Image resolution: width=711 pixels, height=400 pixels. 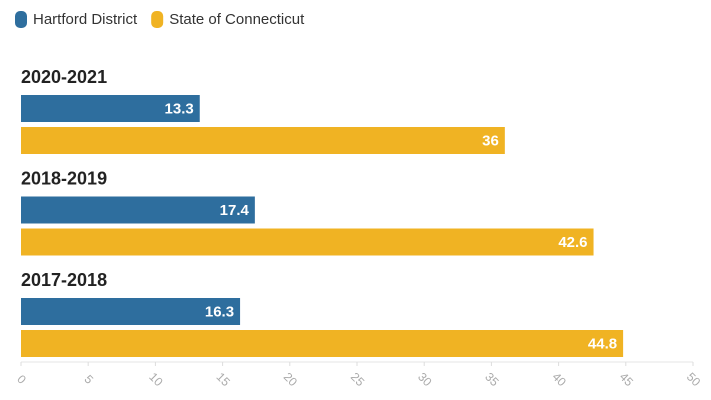 What do you see at coordinates (219, 311) in the screenshot?
I see `value-label: 16.3` at bounding box center [219, 311].